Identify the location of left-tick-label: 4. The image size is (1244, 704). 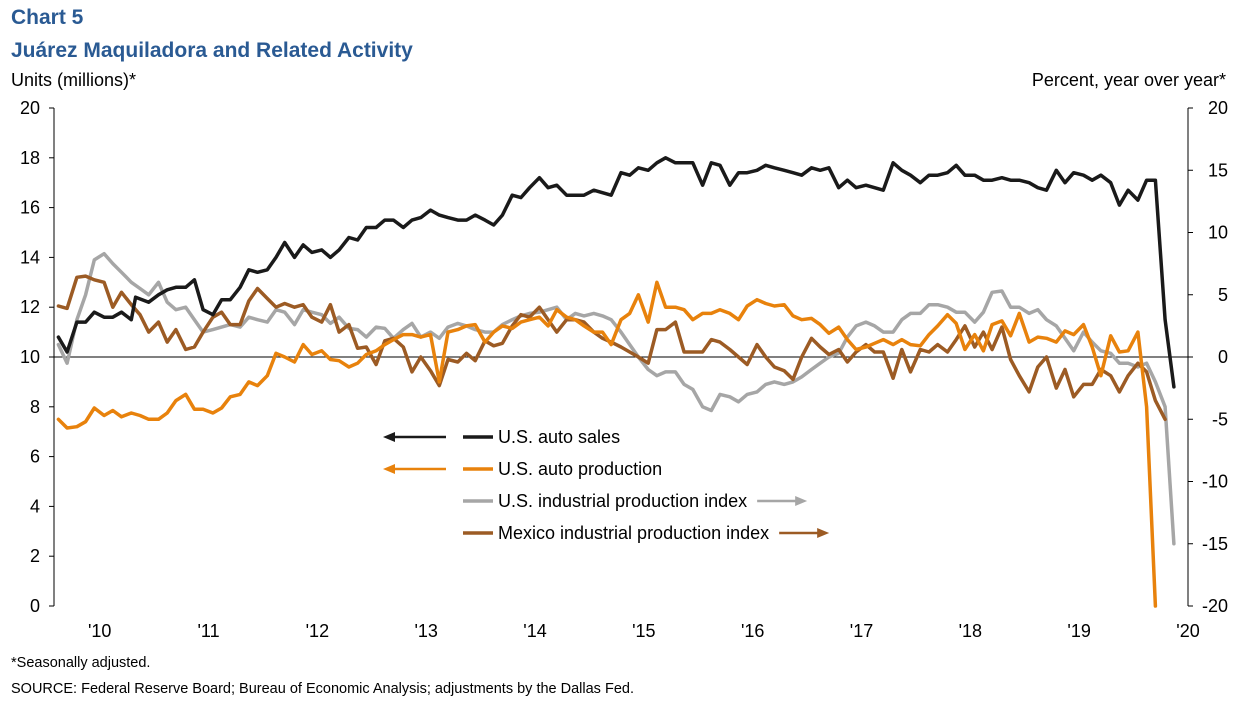
(35, 506).